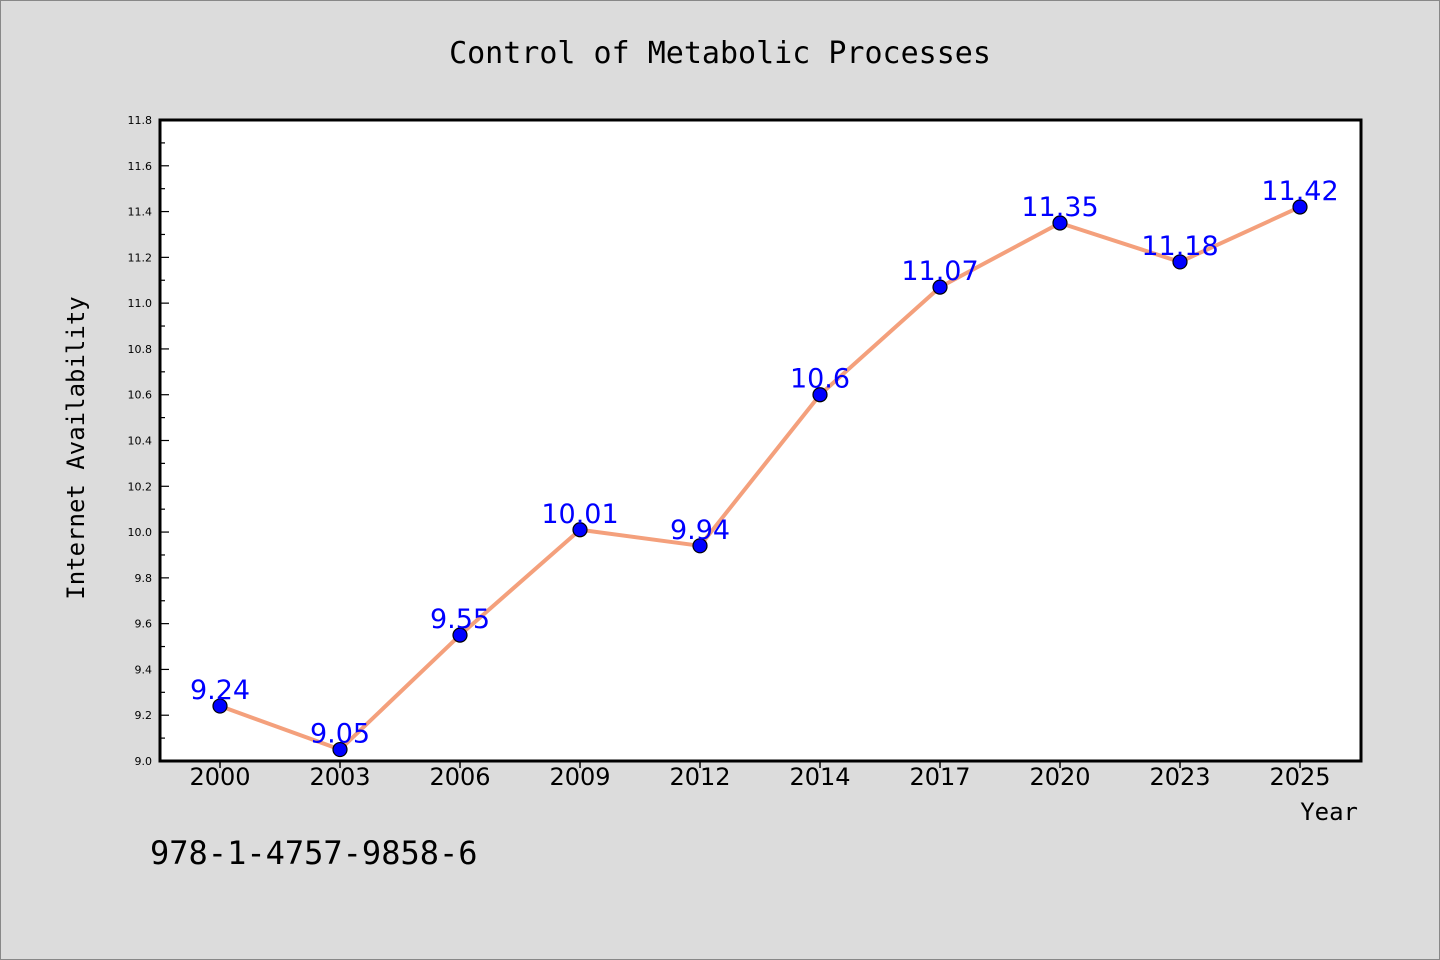  I want to click on data-label: 9.55, so click(460, 619).